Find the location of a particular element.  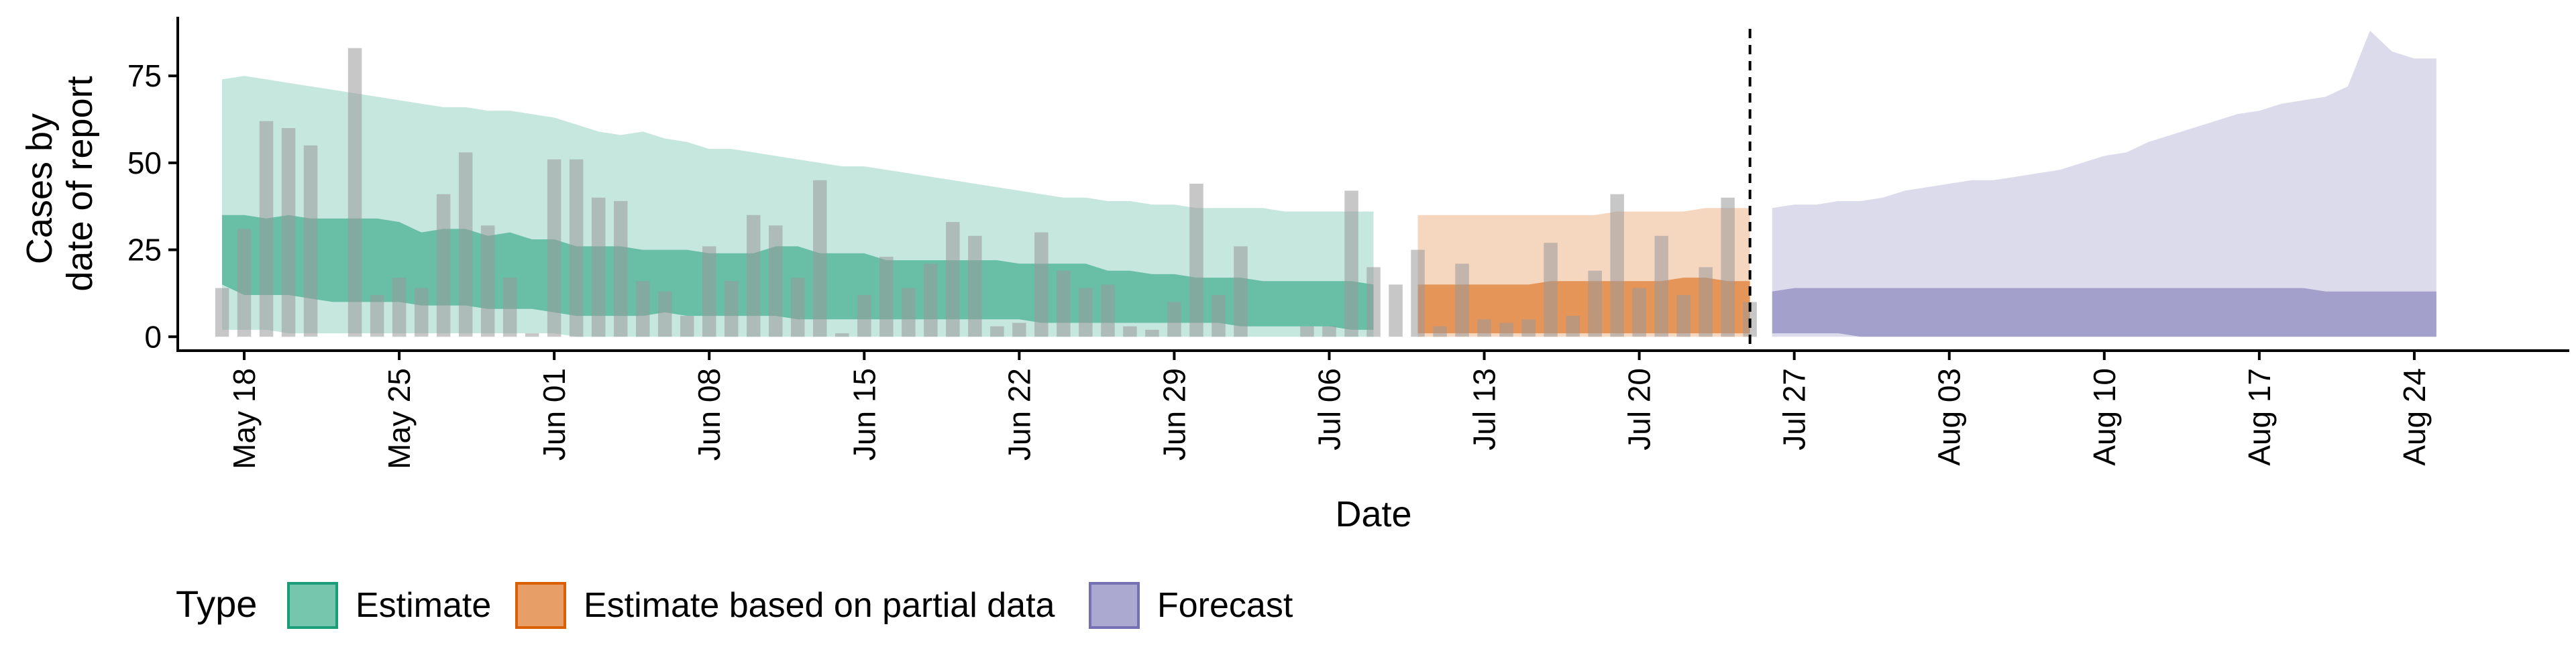

y-axis-title-line-1: Cases by is located at coordinates (39, 188).